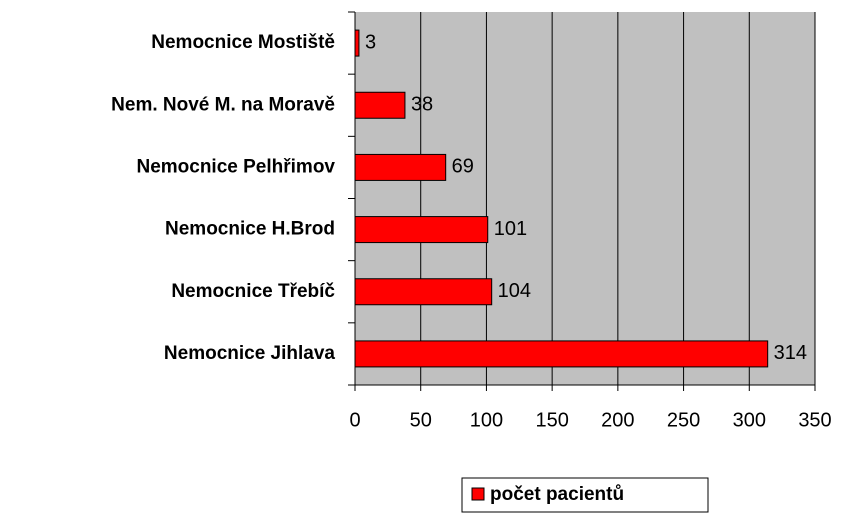  What do you see at coordinates (421, 420) in the screenshot?
I see `x-tick-label: 50` at bounding box center [421, 420].